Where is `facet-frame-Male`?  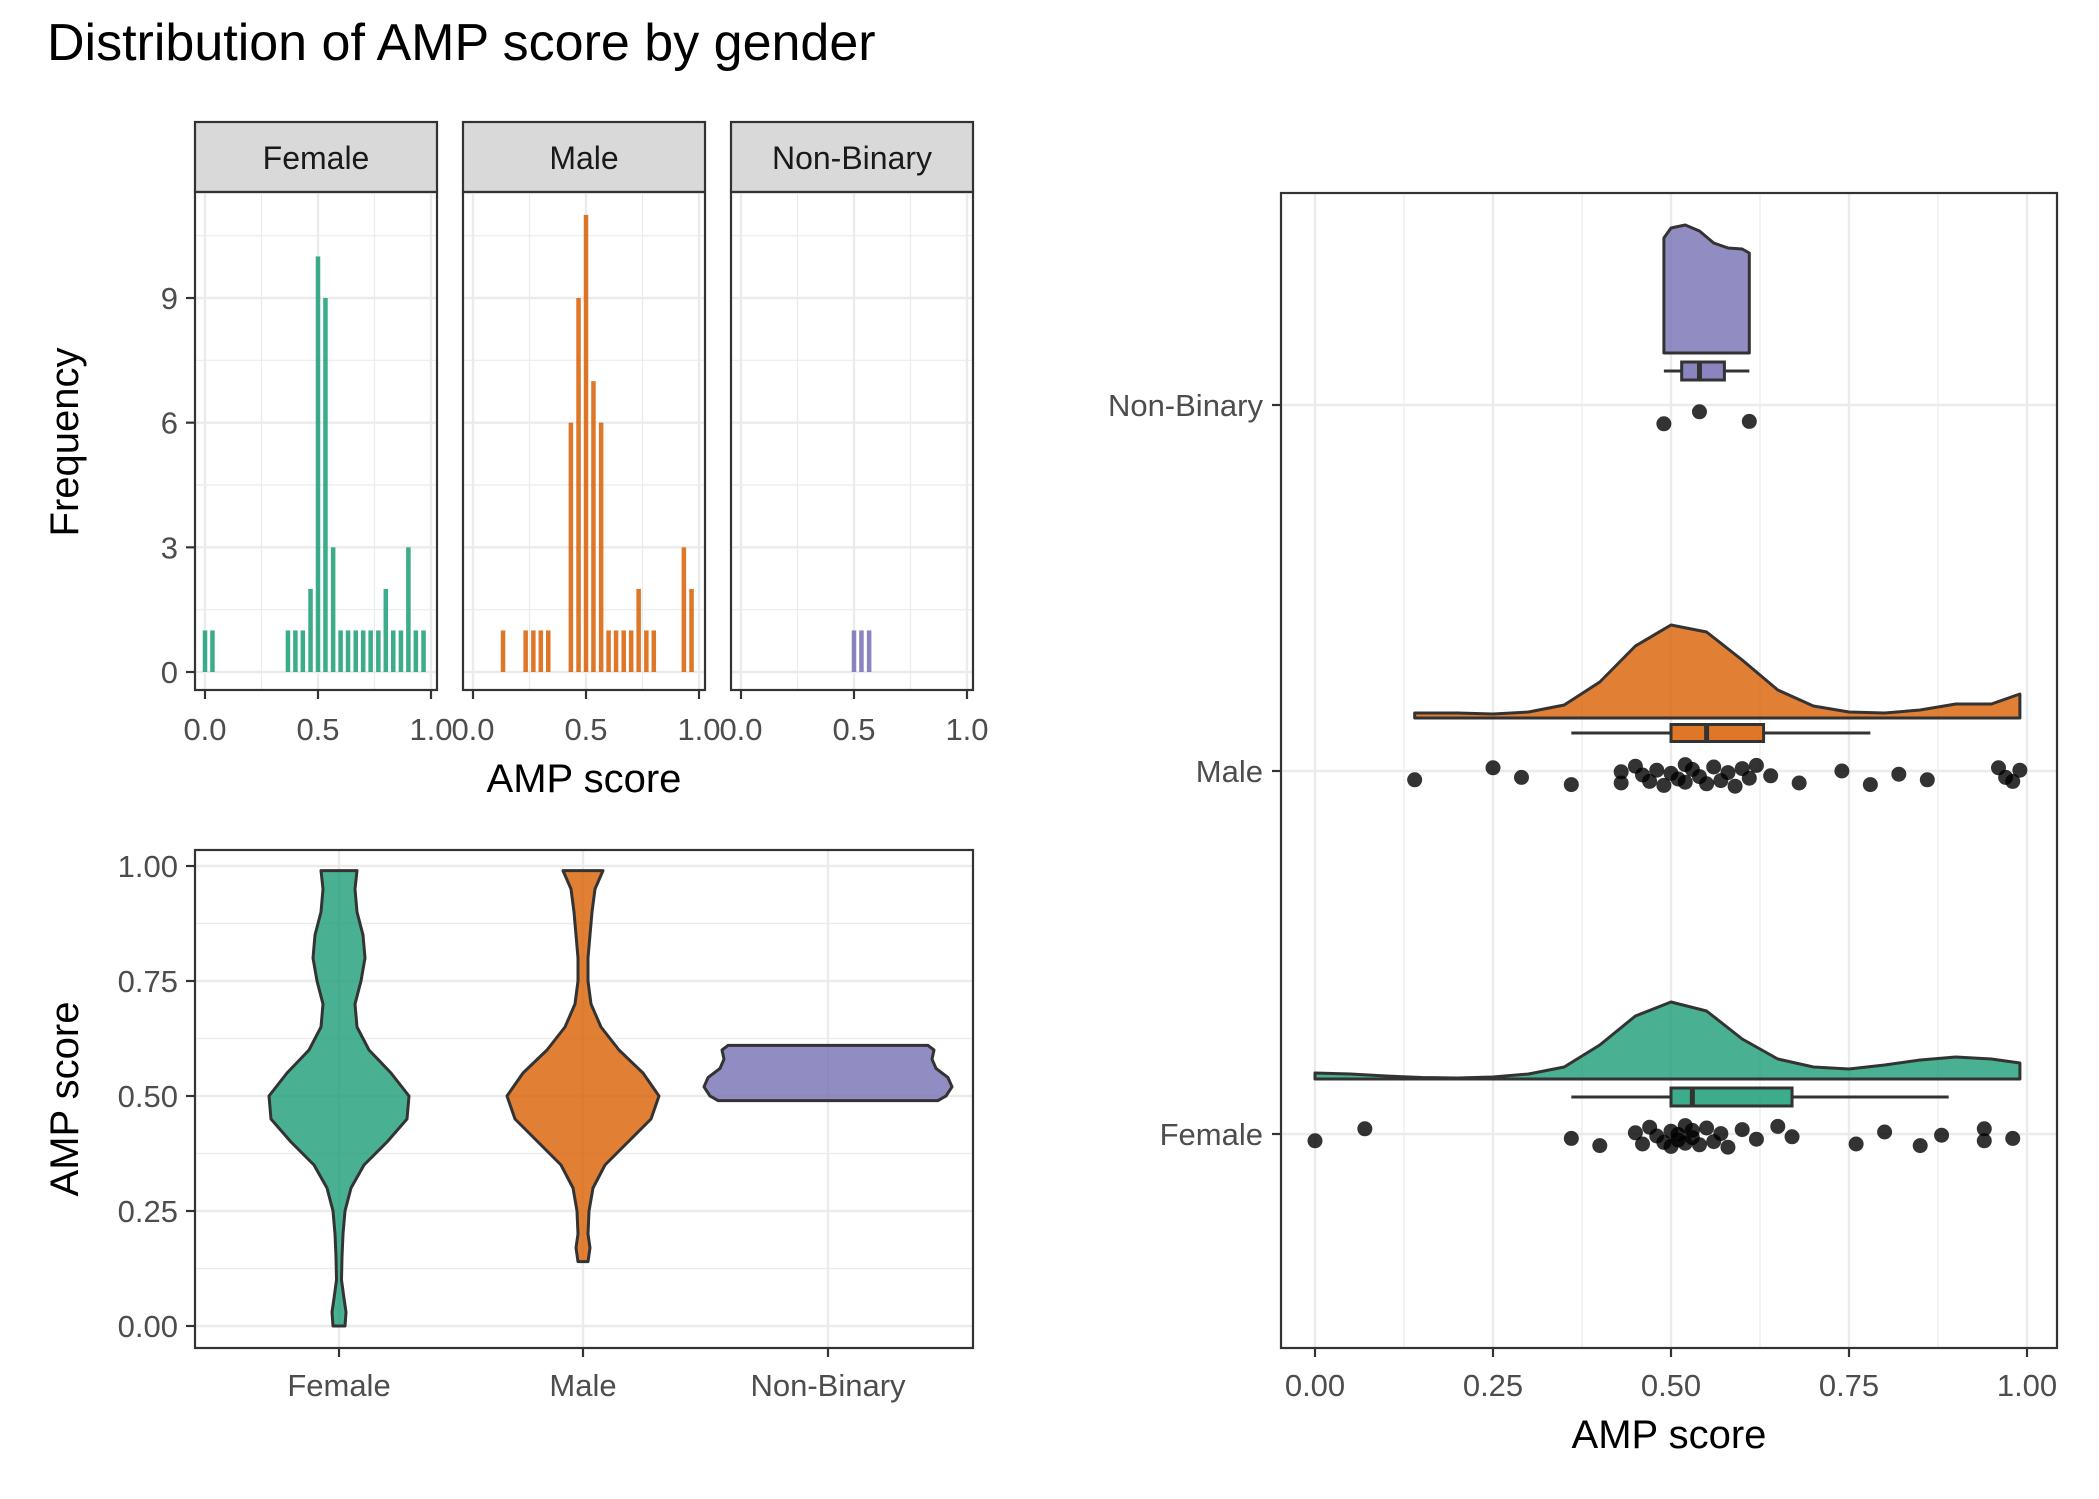
facet-frame-Male is located at coordinates (584, 441).